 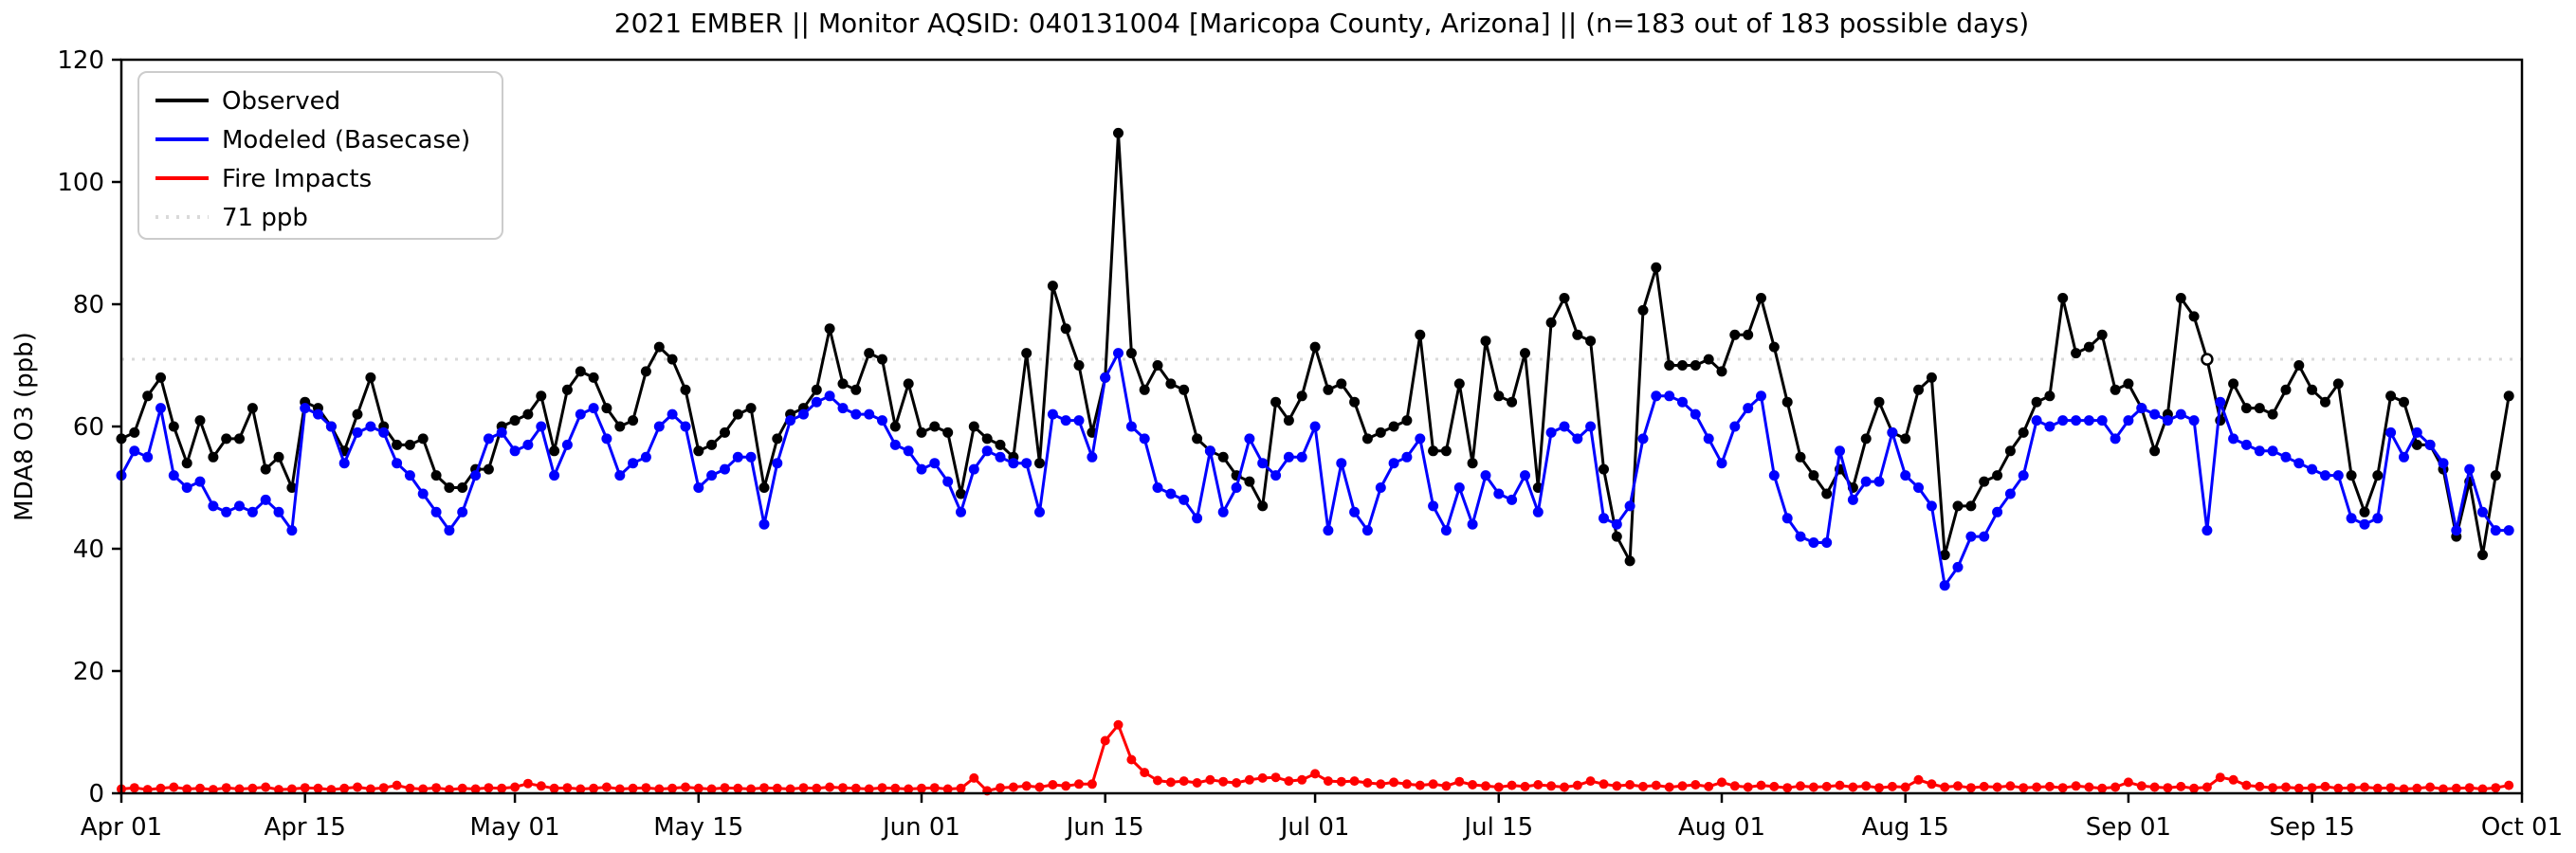 I want to click on y-axis-label: MDA8 O3 (ppb), so click(x=24, y=426).